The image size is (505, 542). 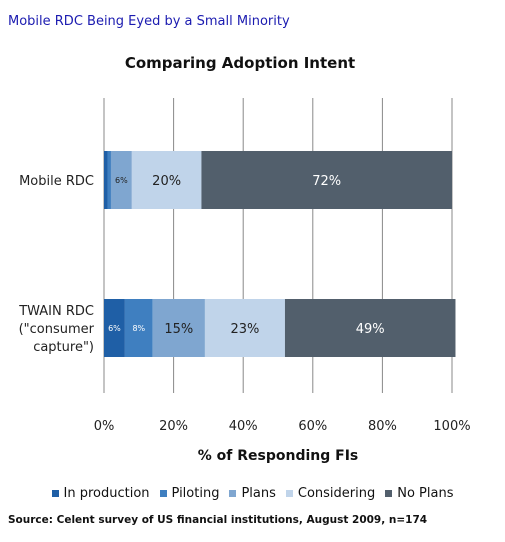 I want to click on x-tick-label: 20%, so click(x=173, y=426).